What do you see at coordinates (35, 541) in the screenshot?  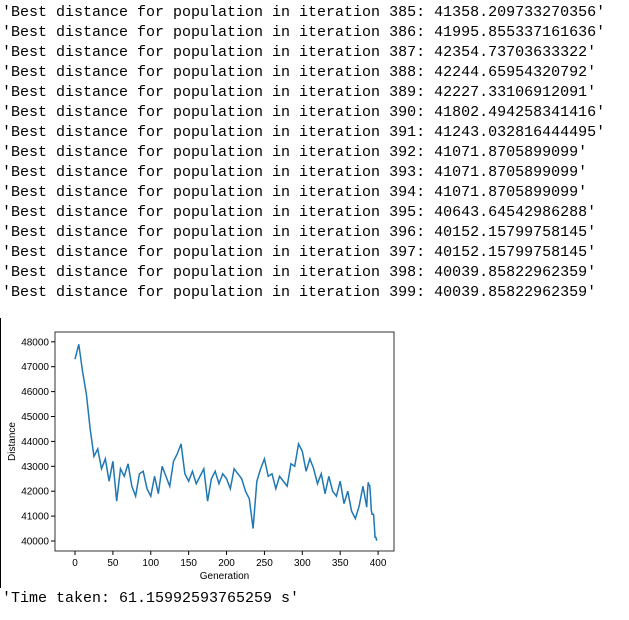 I see `y-tick-label: 40000` at bounding box center [35, 541].